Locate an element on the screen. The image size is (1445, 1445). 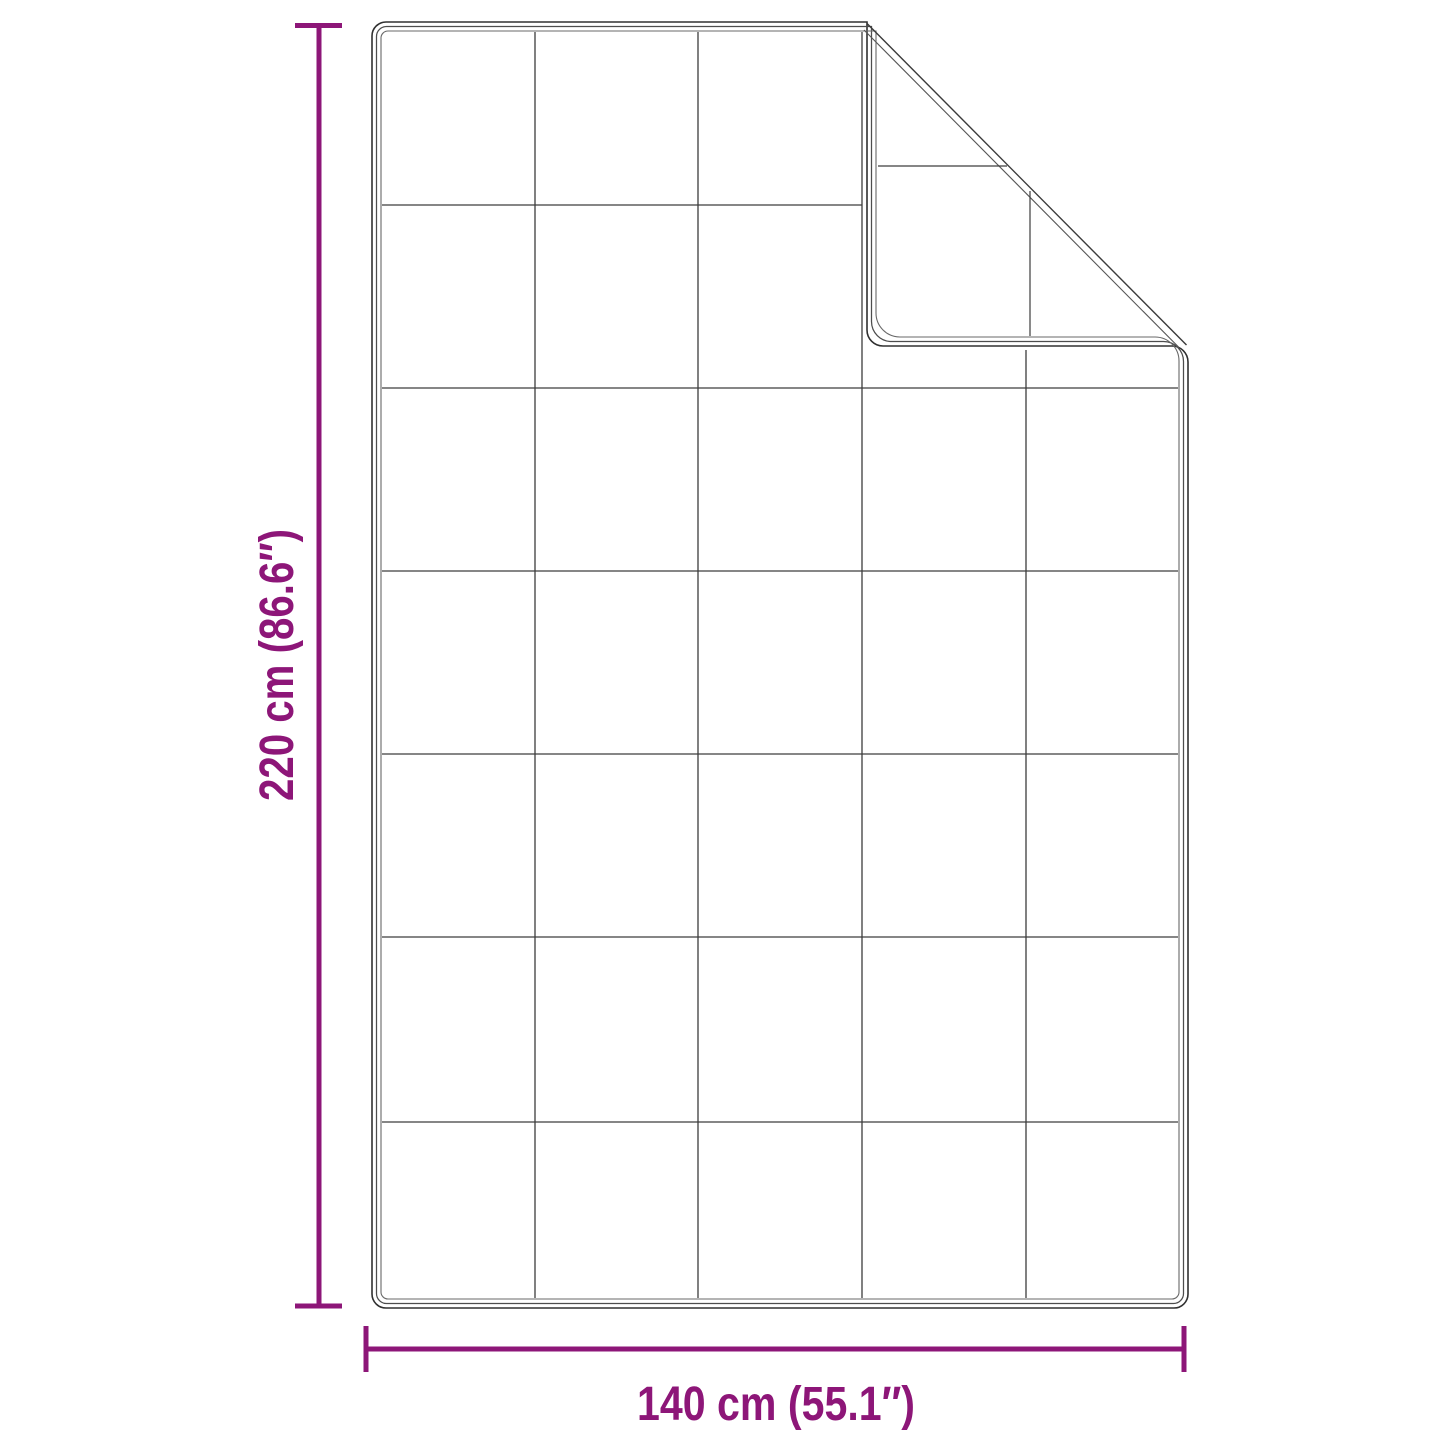
width-dimension-label: 140 cm (55.1″) is located at coordinates (776, 1404).